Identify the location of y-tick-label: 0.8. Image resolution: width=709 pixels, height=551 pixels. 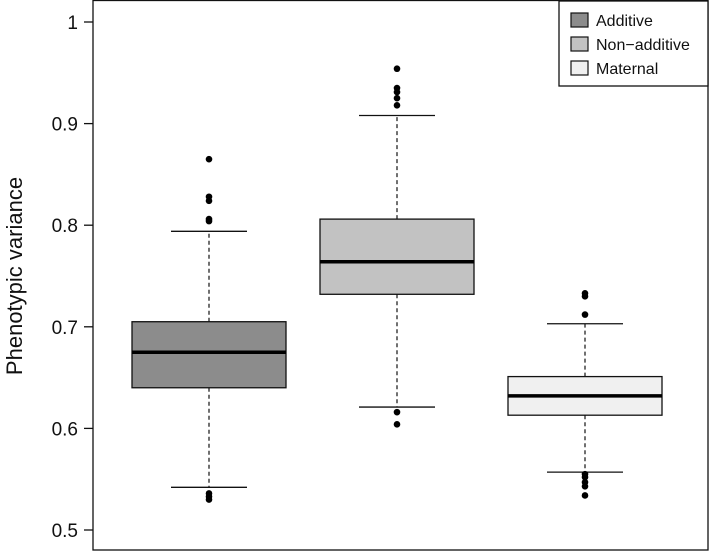
(65, 226).